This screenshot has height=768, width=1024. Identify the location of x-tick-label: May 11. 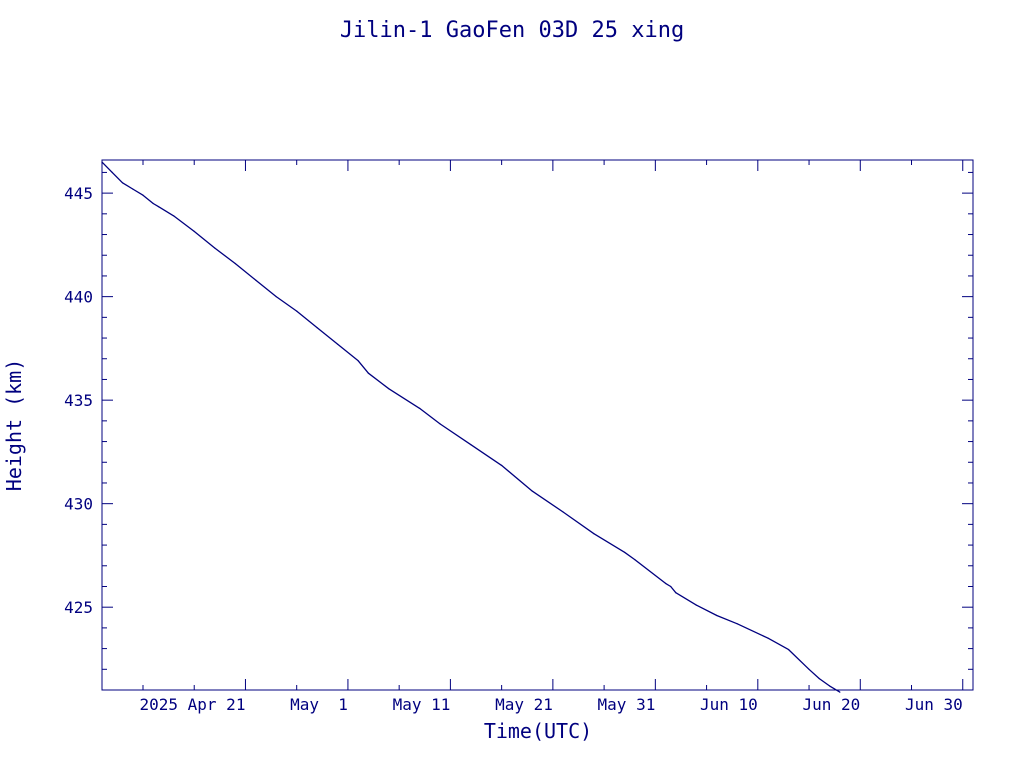
(422, 704).